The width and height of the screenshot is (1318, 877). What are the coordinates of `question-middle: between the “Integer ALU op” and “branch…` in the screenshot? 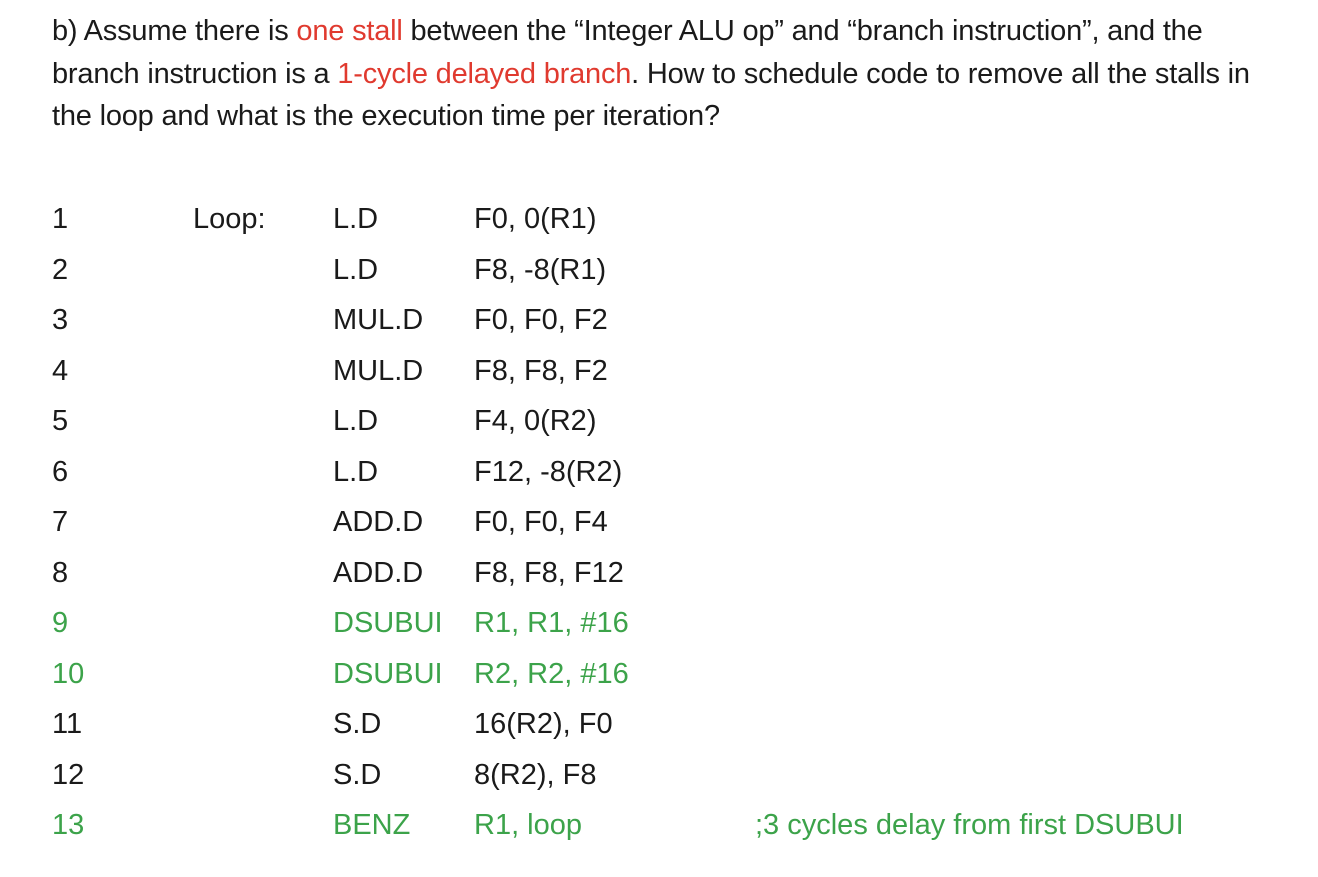 It's located at (627, 52).